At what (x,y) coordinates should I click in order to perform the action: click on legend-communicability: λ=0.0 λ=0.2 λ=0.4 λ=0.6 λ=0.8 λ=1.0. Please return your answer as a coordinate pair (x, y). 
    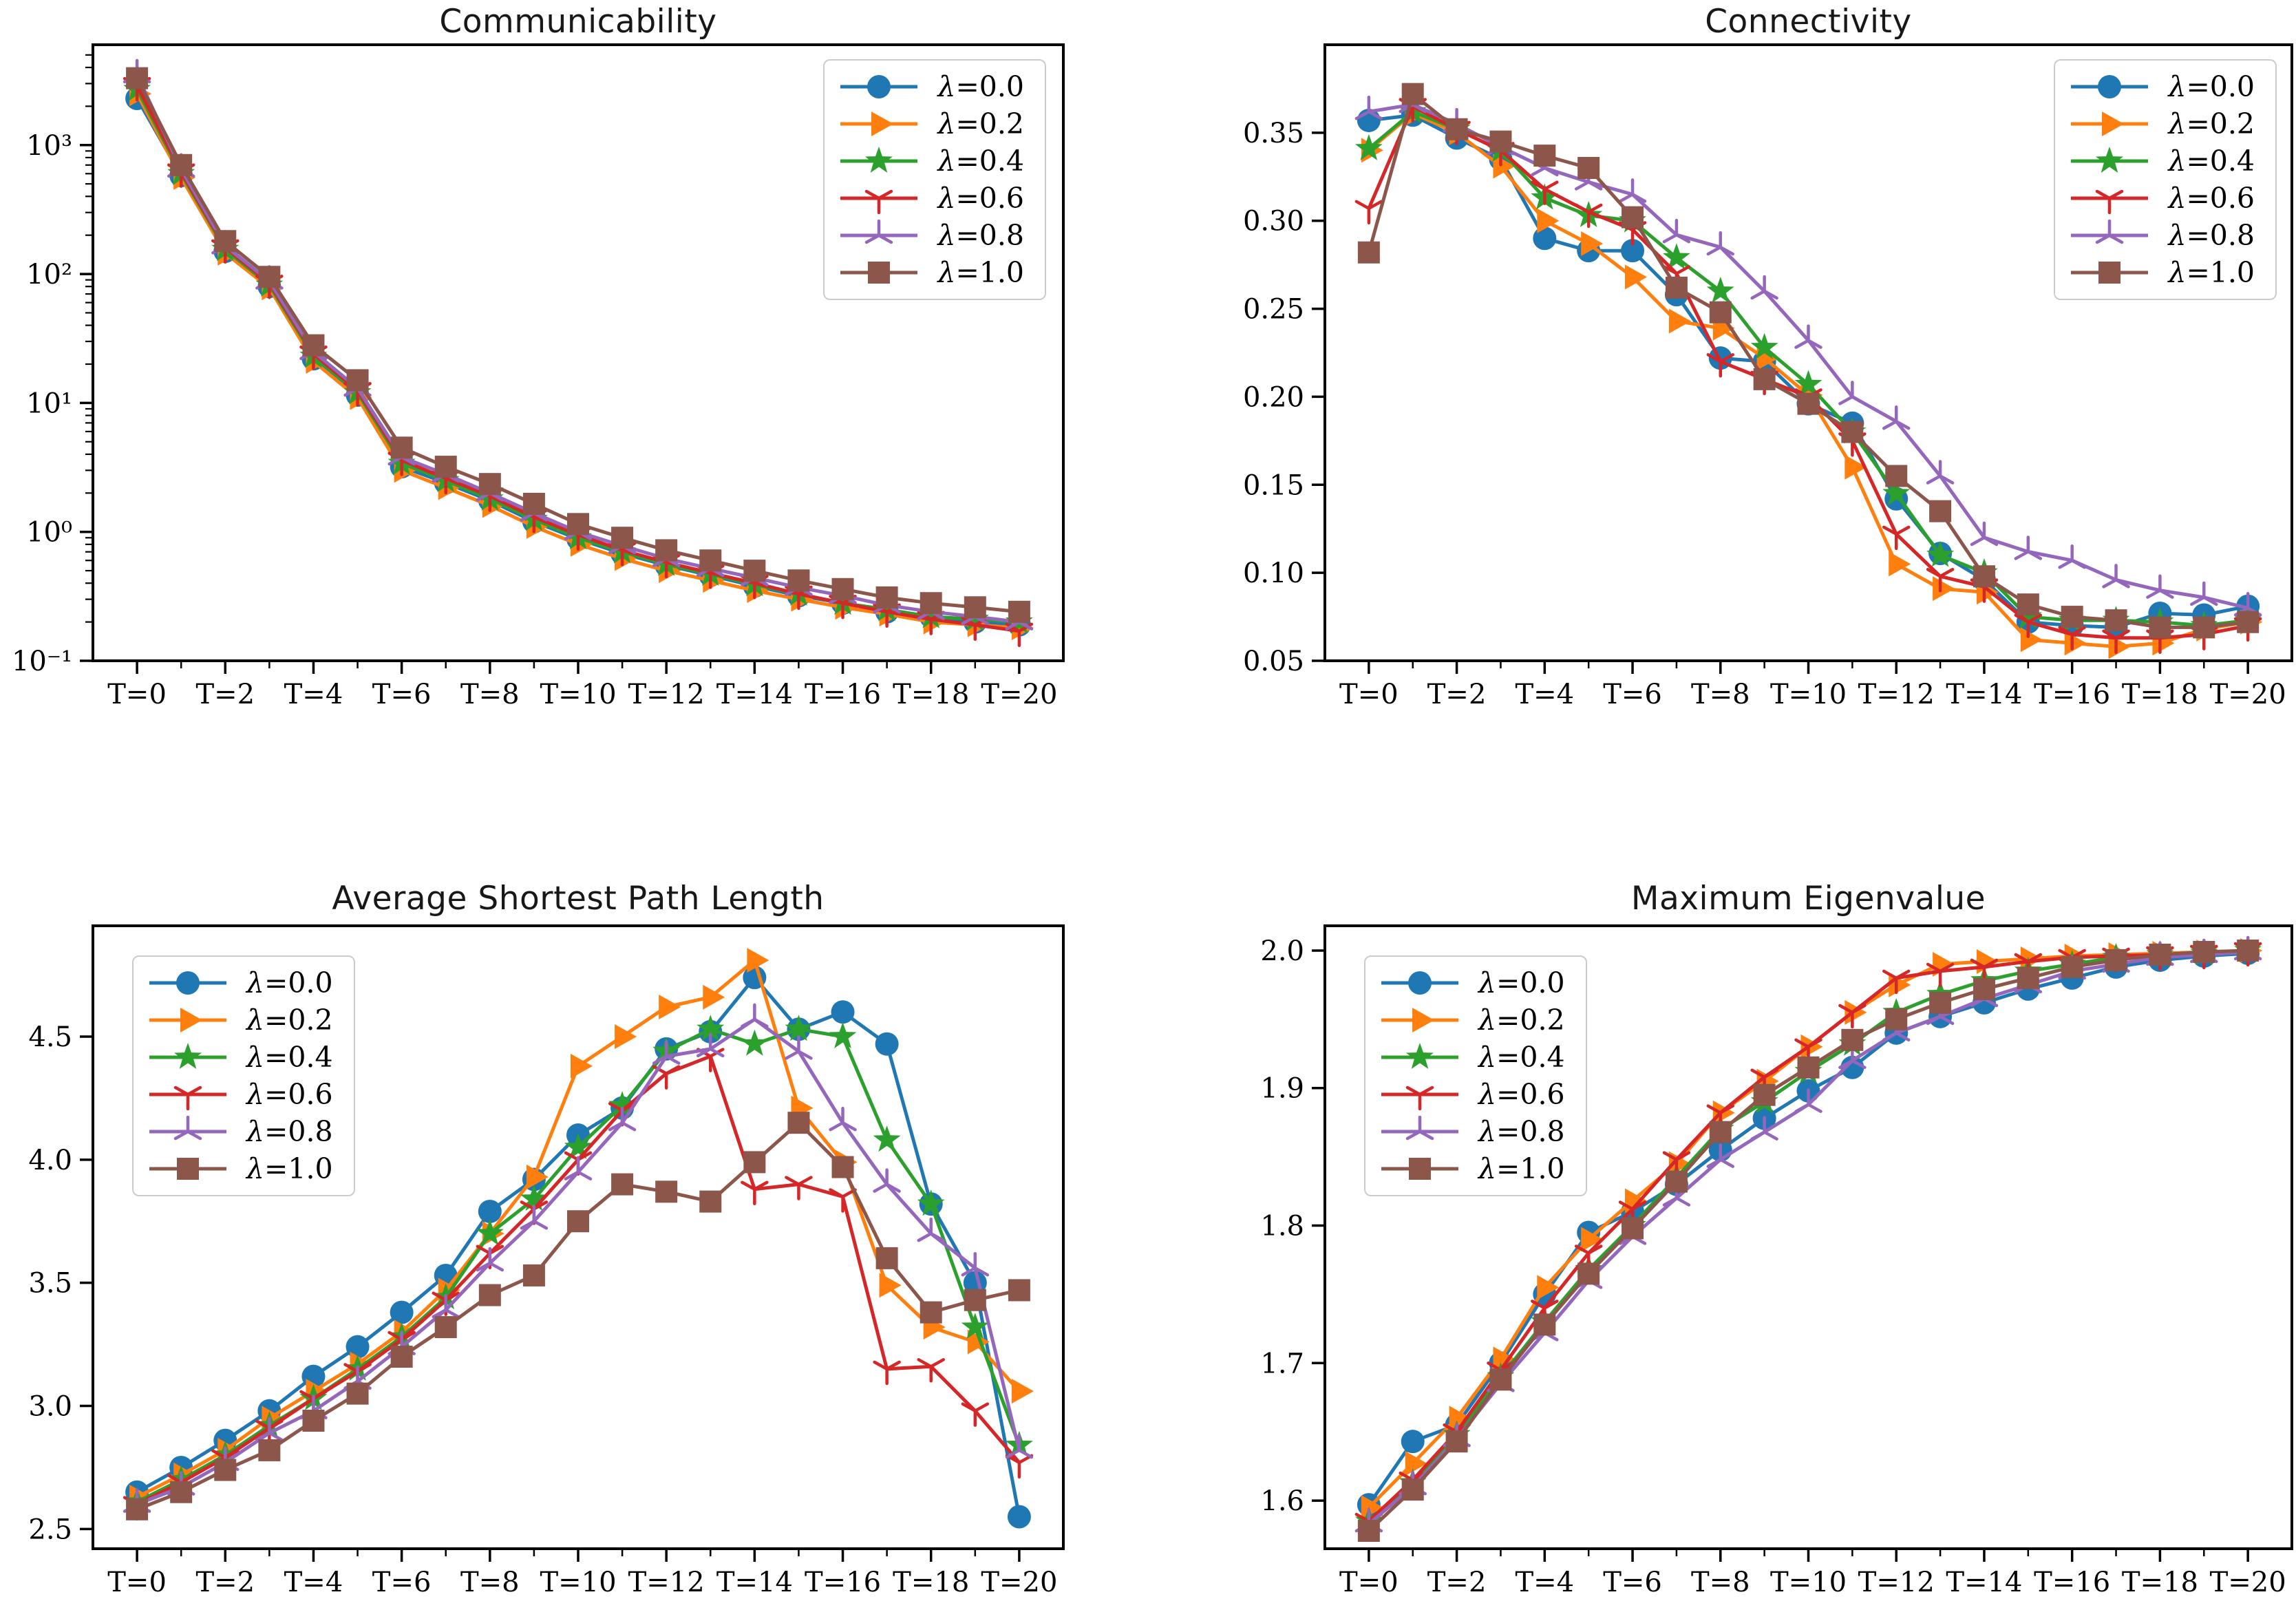
    Looking at the image, I should click on (934, 179).